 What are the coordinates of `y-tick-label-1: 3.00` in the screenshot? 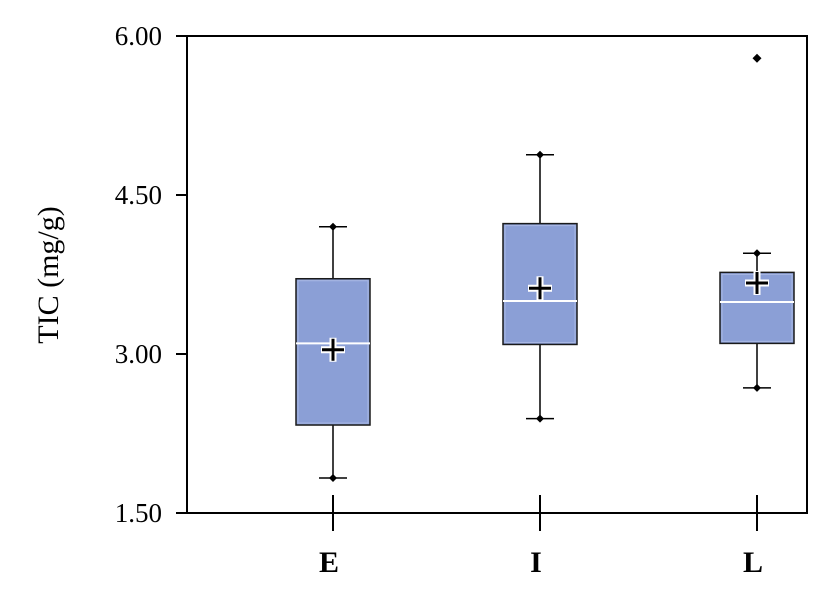 It's located at (138, 354).